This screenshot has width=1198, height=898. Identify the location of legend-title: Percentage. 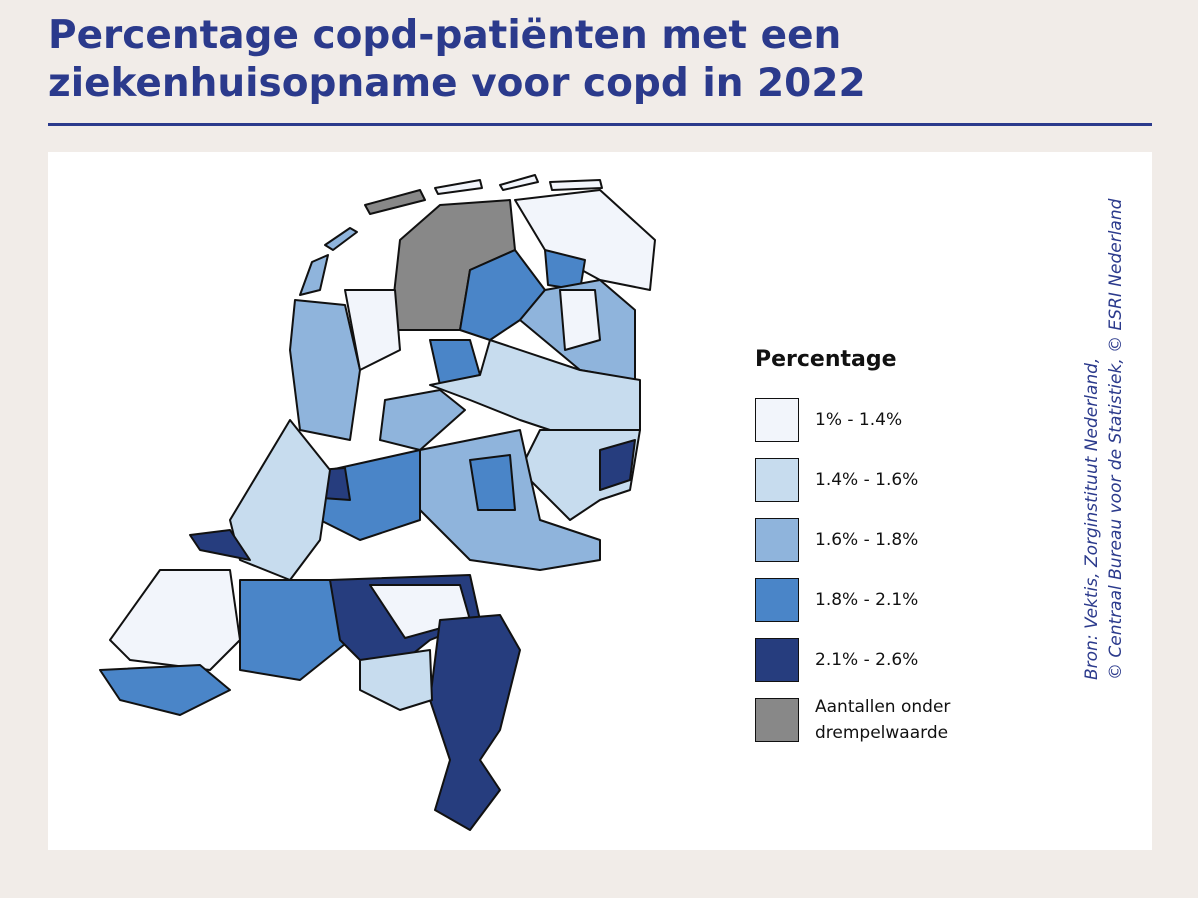
(826, 359).